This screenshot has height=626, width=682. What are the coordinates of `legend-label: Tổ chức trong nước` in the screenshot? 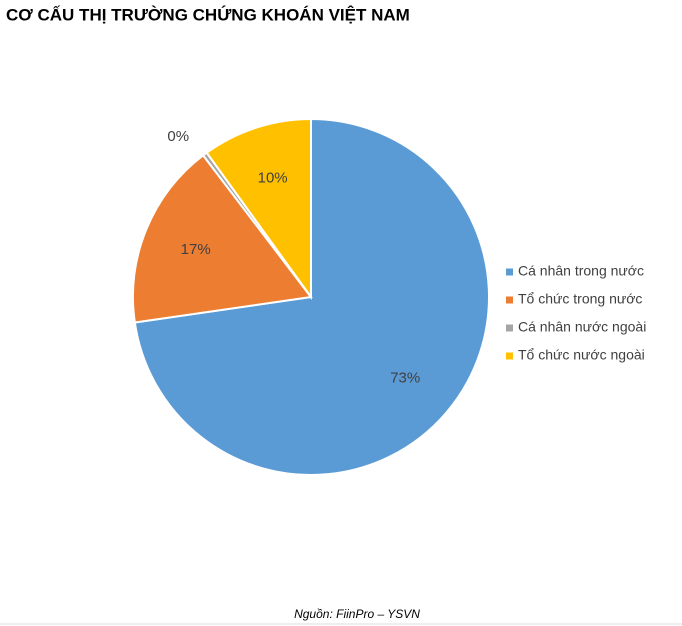 It's located at (580, 299).